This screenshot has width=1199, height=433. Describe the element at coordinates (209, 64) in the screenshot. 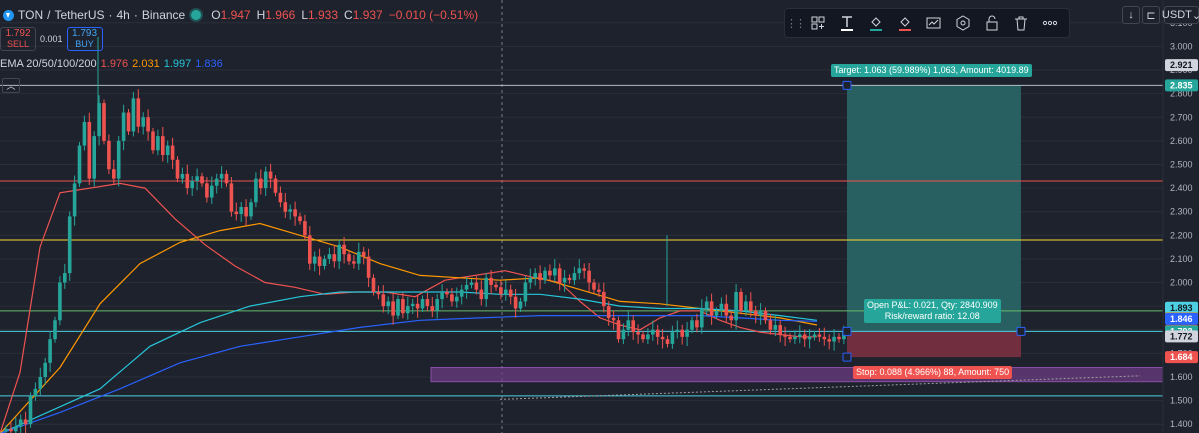

I see `ema200-value: 1.836` at that location.